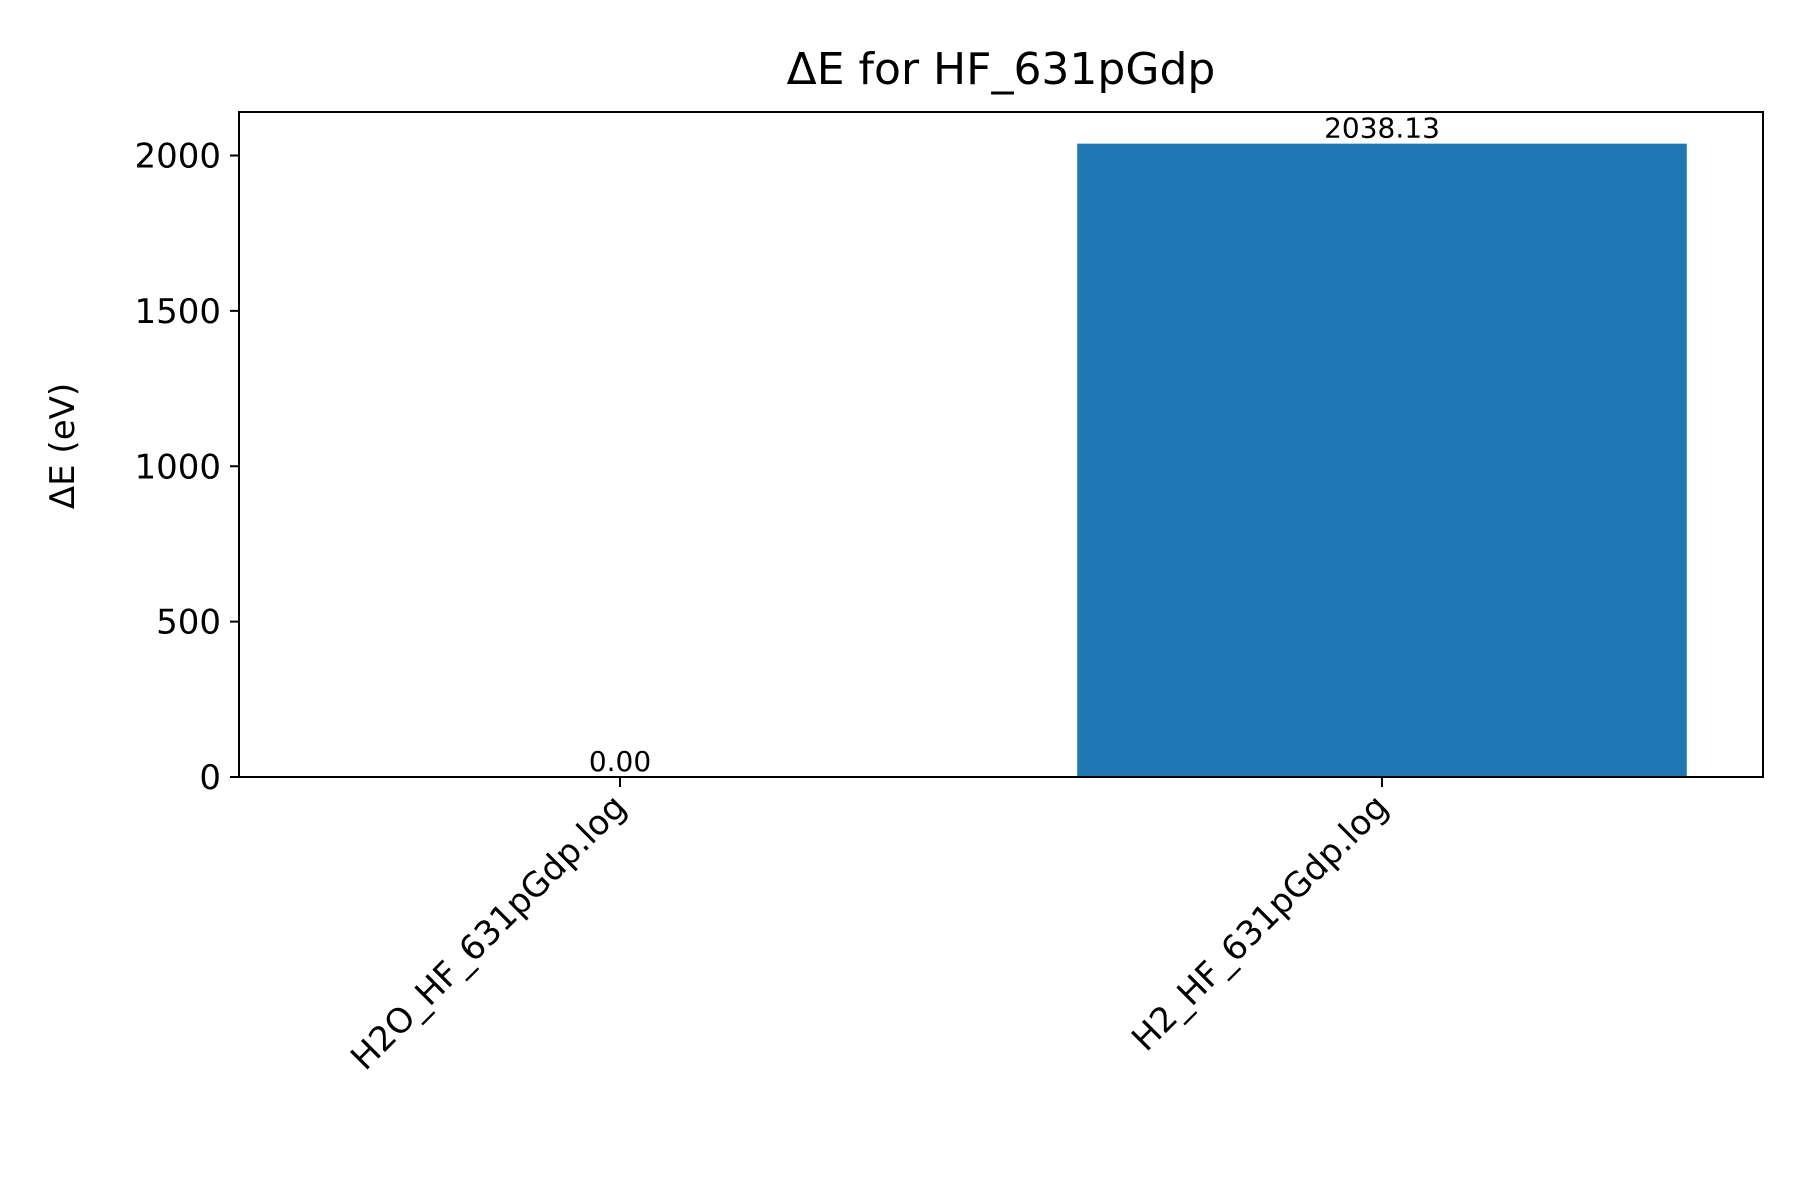 This screenshot has height=1200, width=1800. Describe the element at coordinates (177, 467) in the screenshot. I see `y-tick-label-2: 1000` at that location.